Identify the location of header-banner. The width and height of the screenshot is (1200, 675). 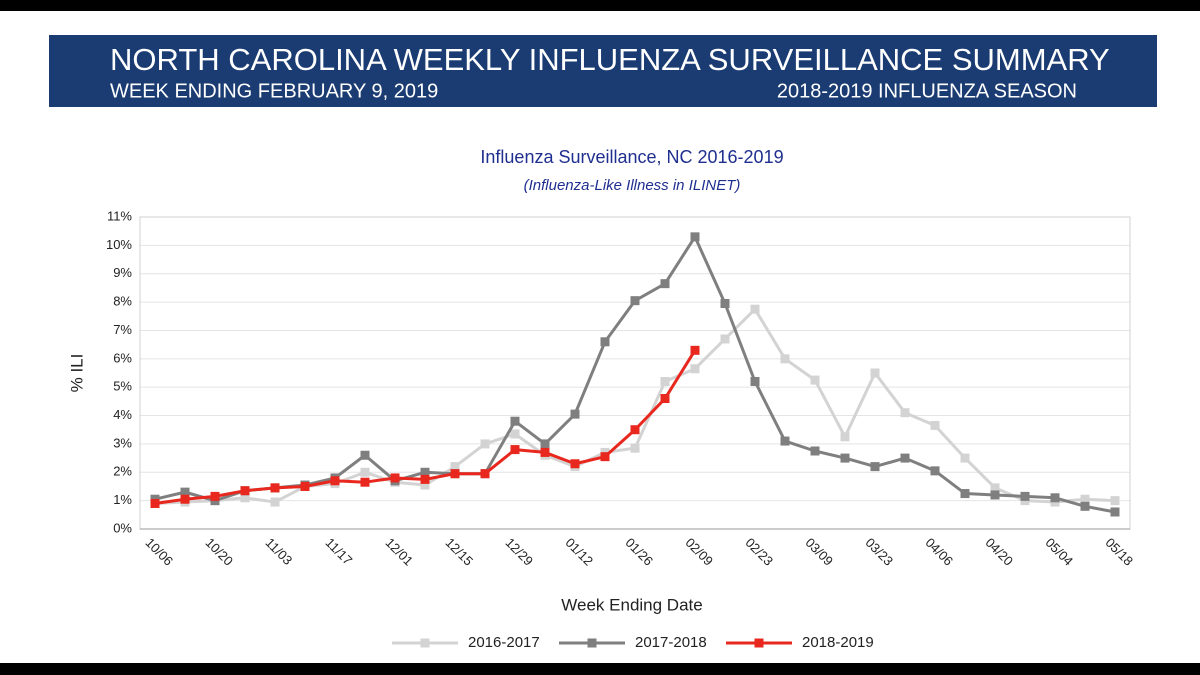
(603, 71).